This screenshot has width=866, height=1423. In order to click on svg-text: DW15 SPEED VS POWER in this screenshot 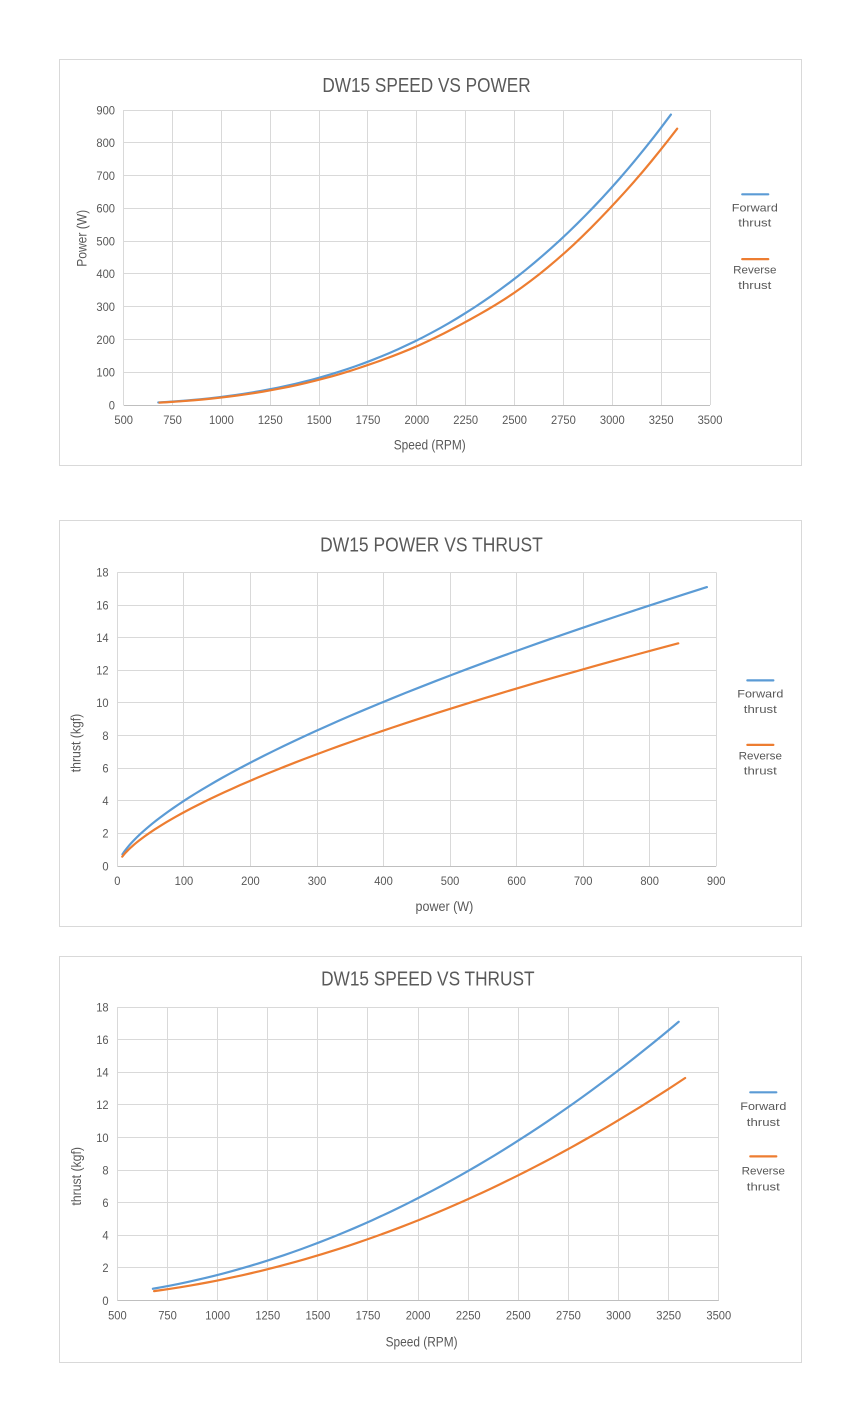, I will do `click(426, 86)`.